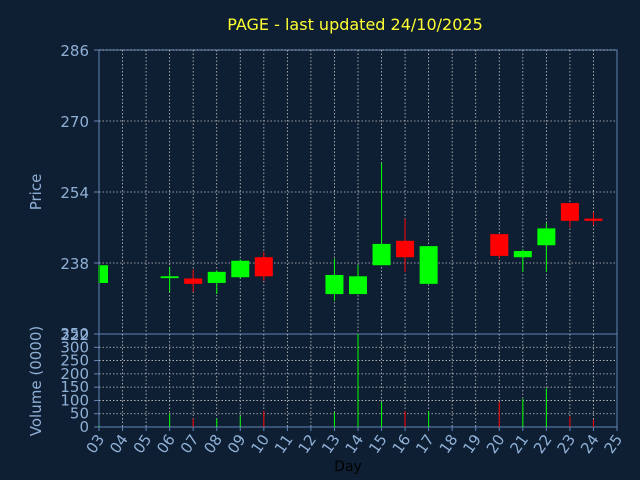  What do you see at coordinates (74, 264) in the screenshot?
I see `price-tick-label: 238` at bounding box center [74, 264].